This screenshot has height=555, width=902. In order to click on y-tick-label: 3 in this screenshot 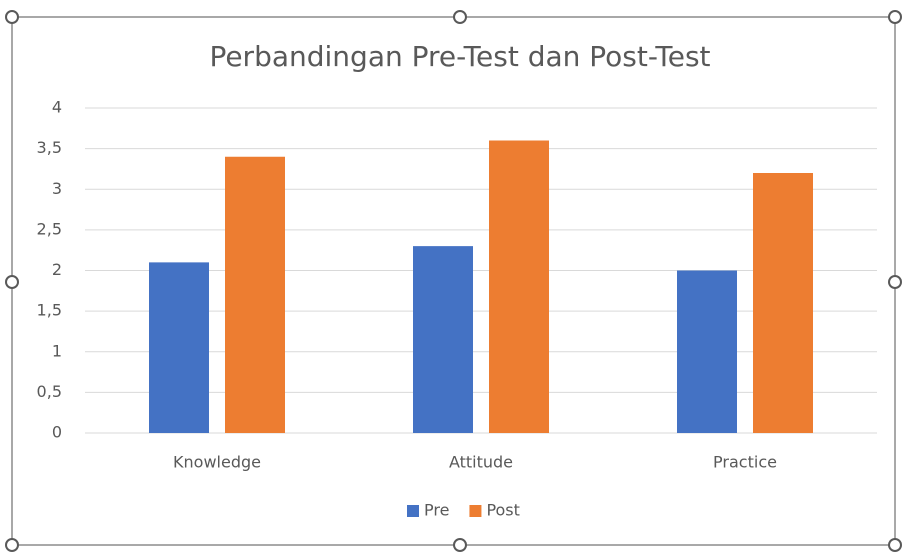, I will do `click(57, 188)`.